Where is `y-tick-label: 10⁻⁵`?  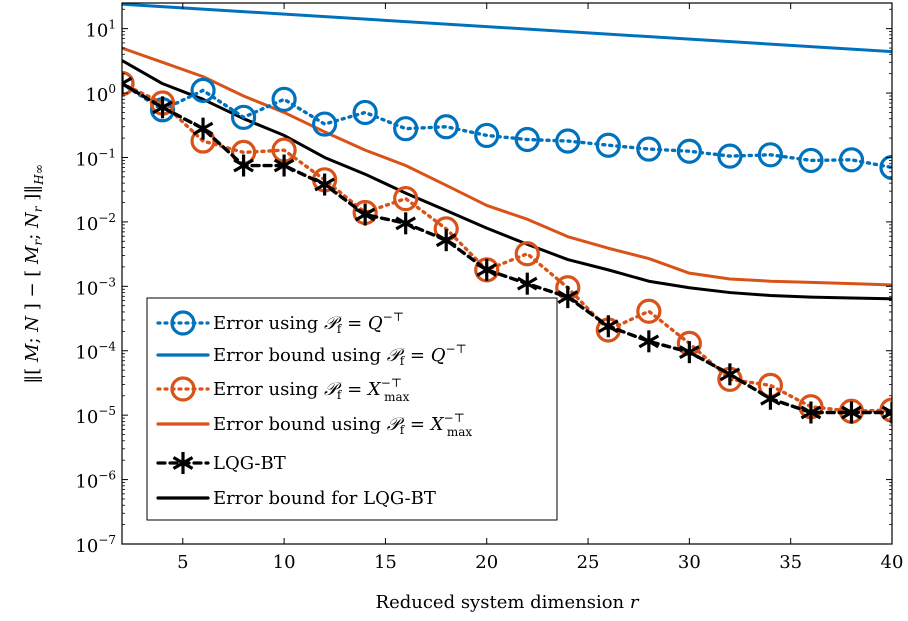 y-tick-label: 10⁻⁵ is located at coordinates (95, 416).